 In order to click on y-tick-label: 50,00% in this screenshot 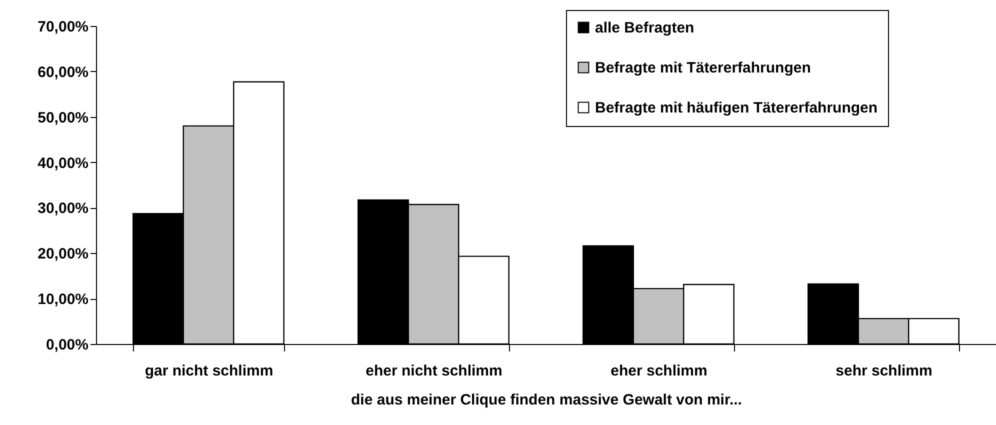, I will do `click(63, 117)`.